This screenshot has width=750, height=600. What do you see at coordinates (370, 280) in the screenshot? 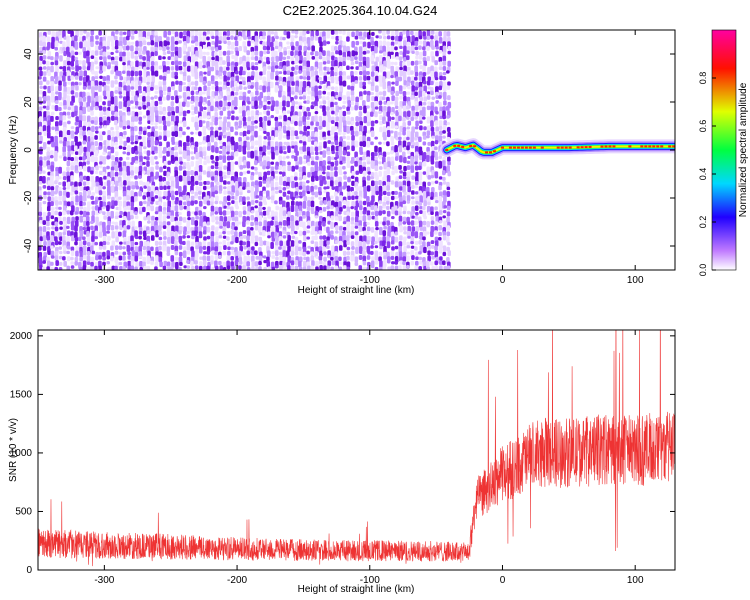
I see `x-tick-label: -100` at bounding box center [370, 280].